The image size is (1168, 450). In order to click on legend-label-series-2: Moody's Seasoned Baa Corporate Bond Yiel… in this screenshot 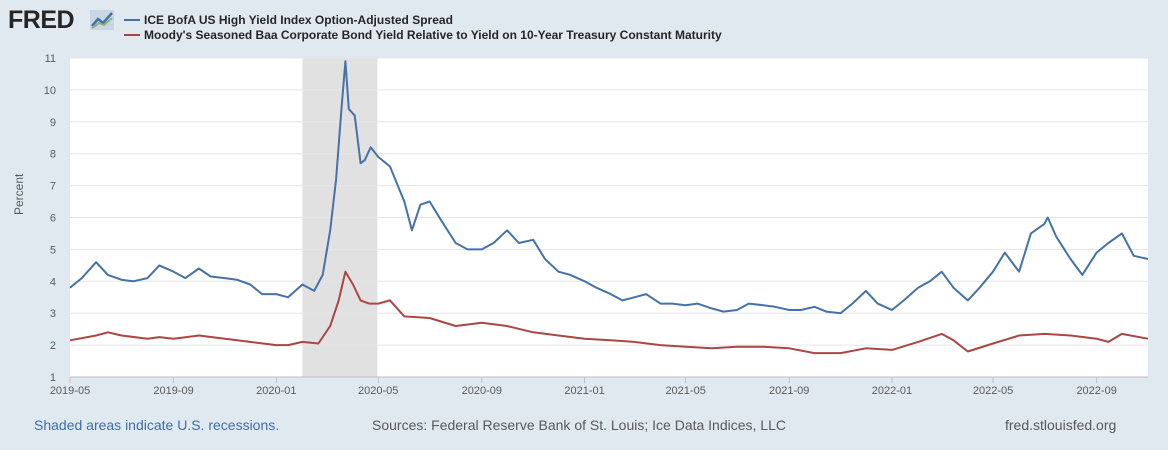, I will do `click(433, 34)`.